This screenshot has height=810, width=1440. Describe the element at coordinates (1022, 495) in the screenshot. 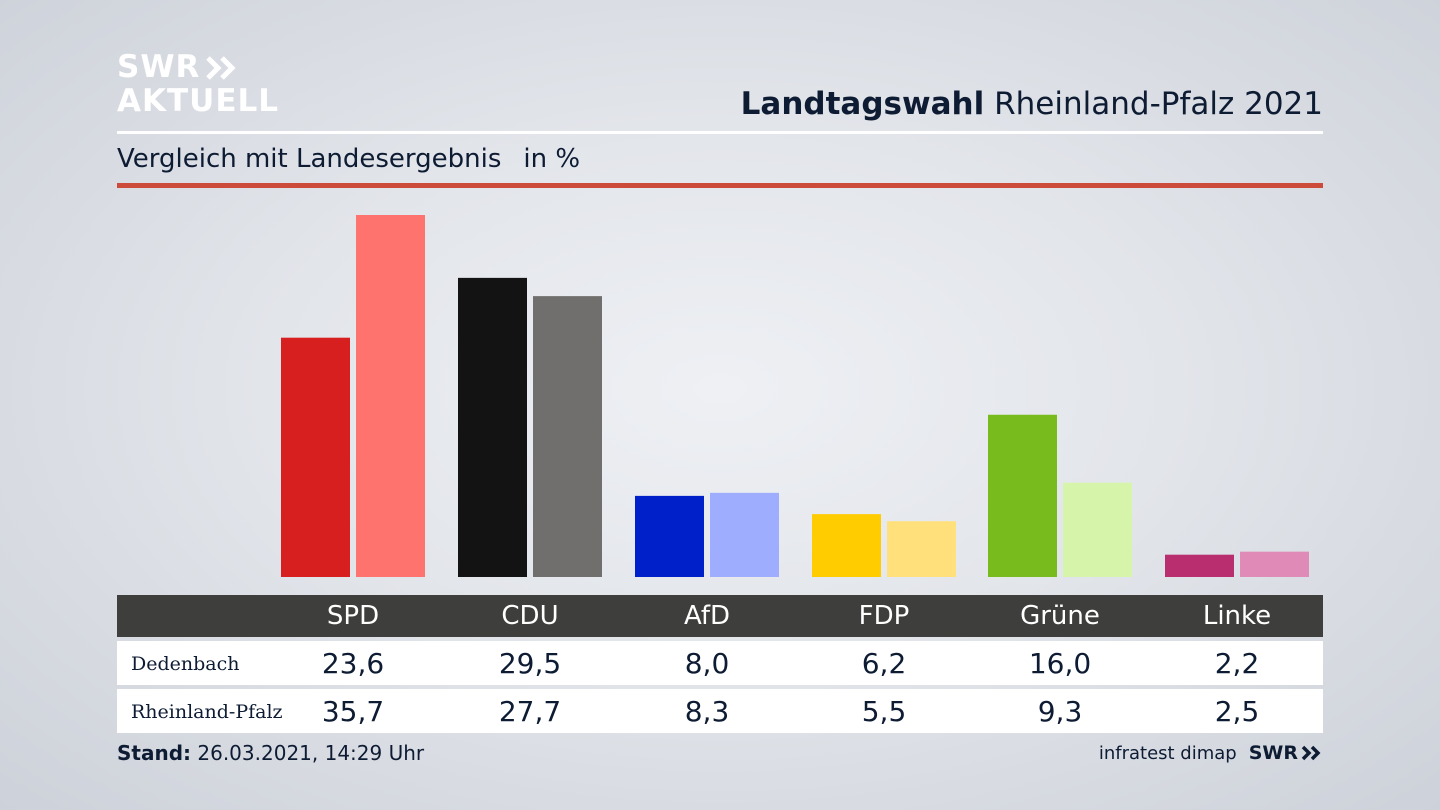

I see `bar-grne-dedenbach` at that location.